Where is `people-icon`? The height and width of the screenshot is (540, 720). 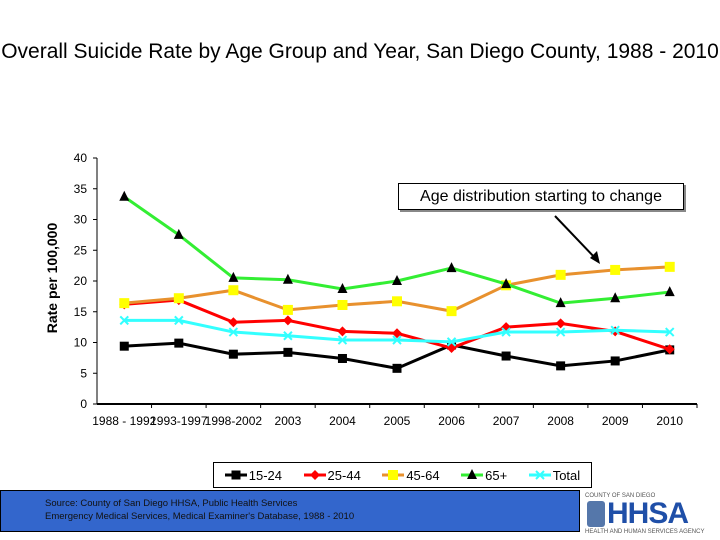 people-icon is located at coordinates (596, 514).